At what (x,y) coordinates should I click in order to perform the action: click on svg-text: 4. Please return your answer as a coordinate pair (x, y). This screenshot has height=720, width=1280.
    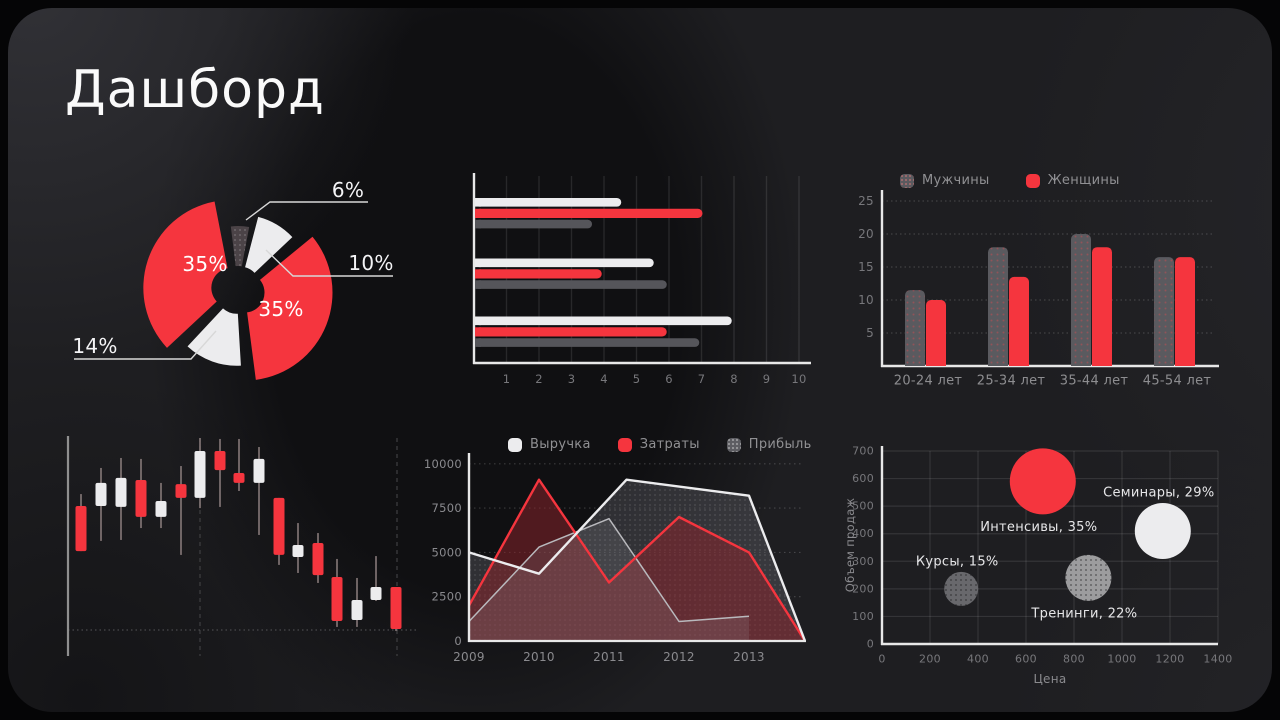
    Looking at the image, I should click on (604, 379).